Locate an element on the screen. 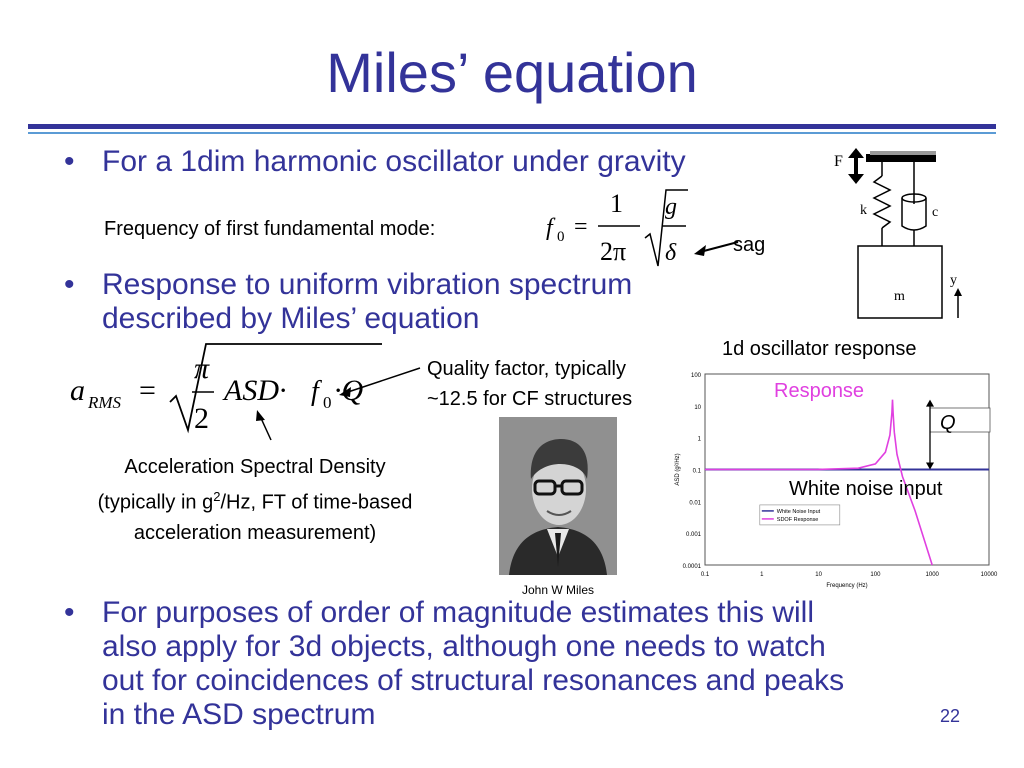  mass-label: m is located at coordinates (899, 296).